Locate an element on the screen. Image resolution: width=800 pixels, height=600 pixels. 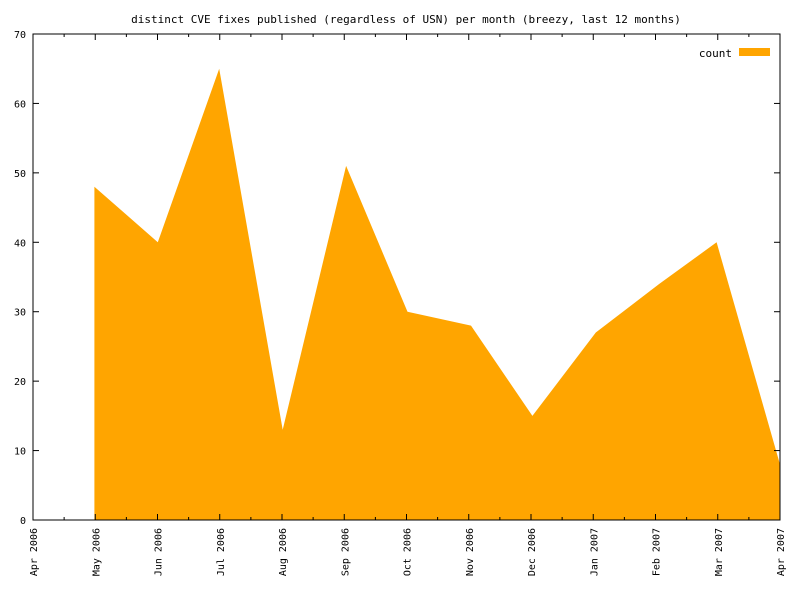
x-tick-label: Mar 2007 is located at coordinates (719, 552).